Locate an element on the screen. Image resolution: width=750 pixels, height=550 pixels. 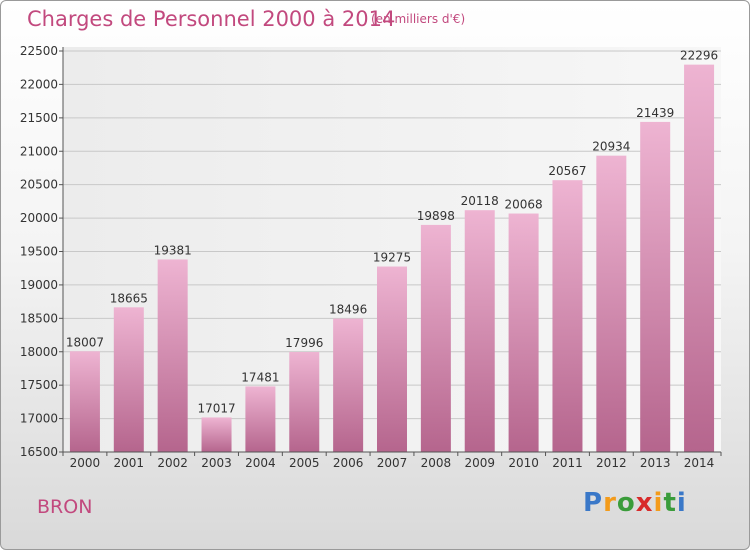
y-tick-label: 22500 is located at coordinates (39, 51).